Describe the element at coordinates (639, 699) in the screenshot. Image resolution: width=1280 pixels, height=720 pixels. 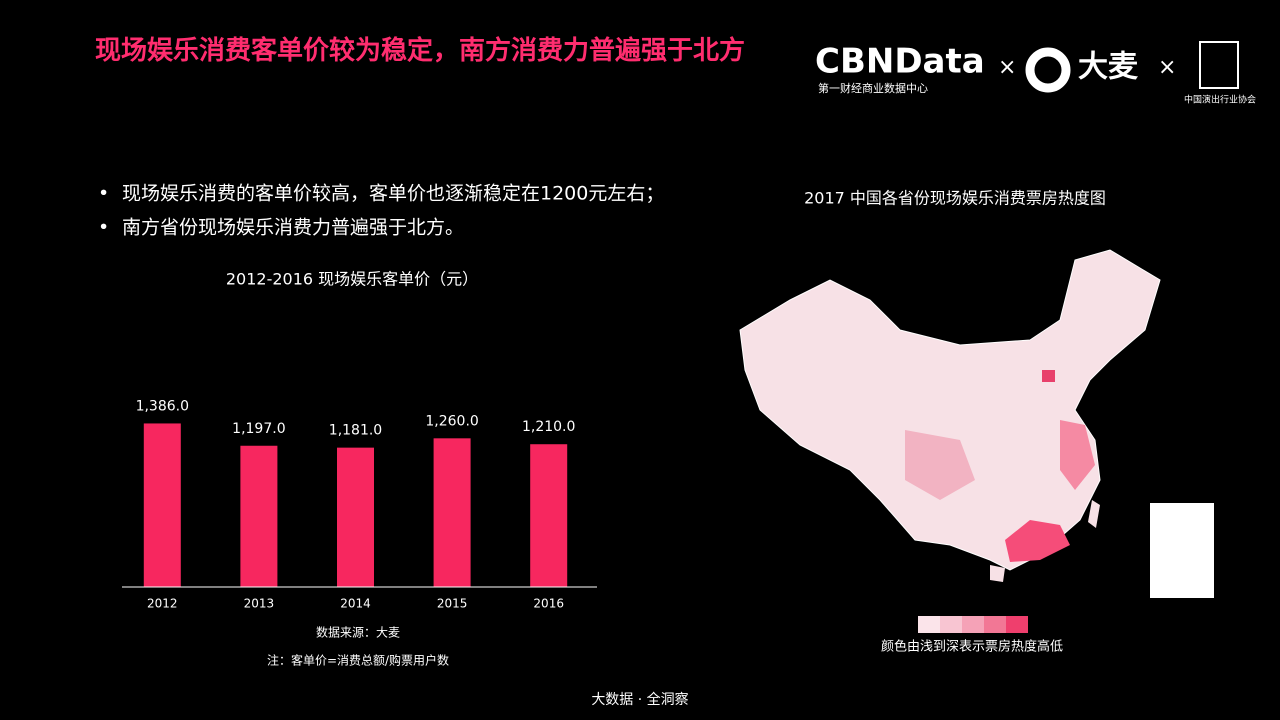
I see `footer: 大数据 · 全洞察` at that location.